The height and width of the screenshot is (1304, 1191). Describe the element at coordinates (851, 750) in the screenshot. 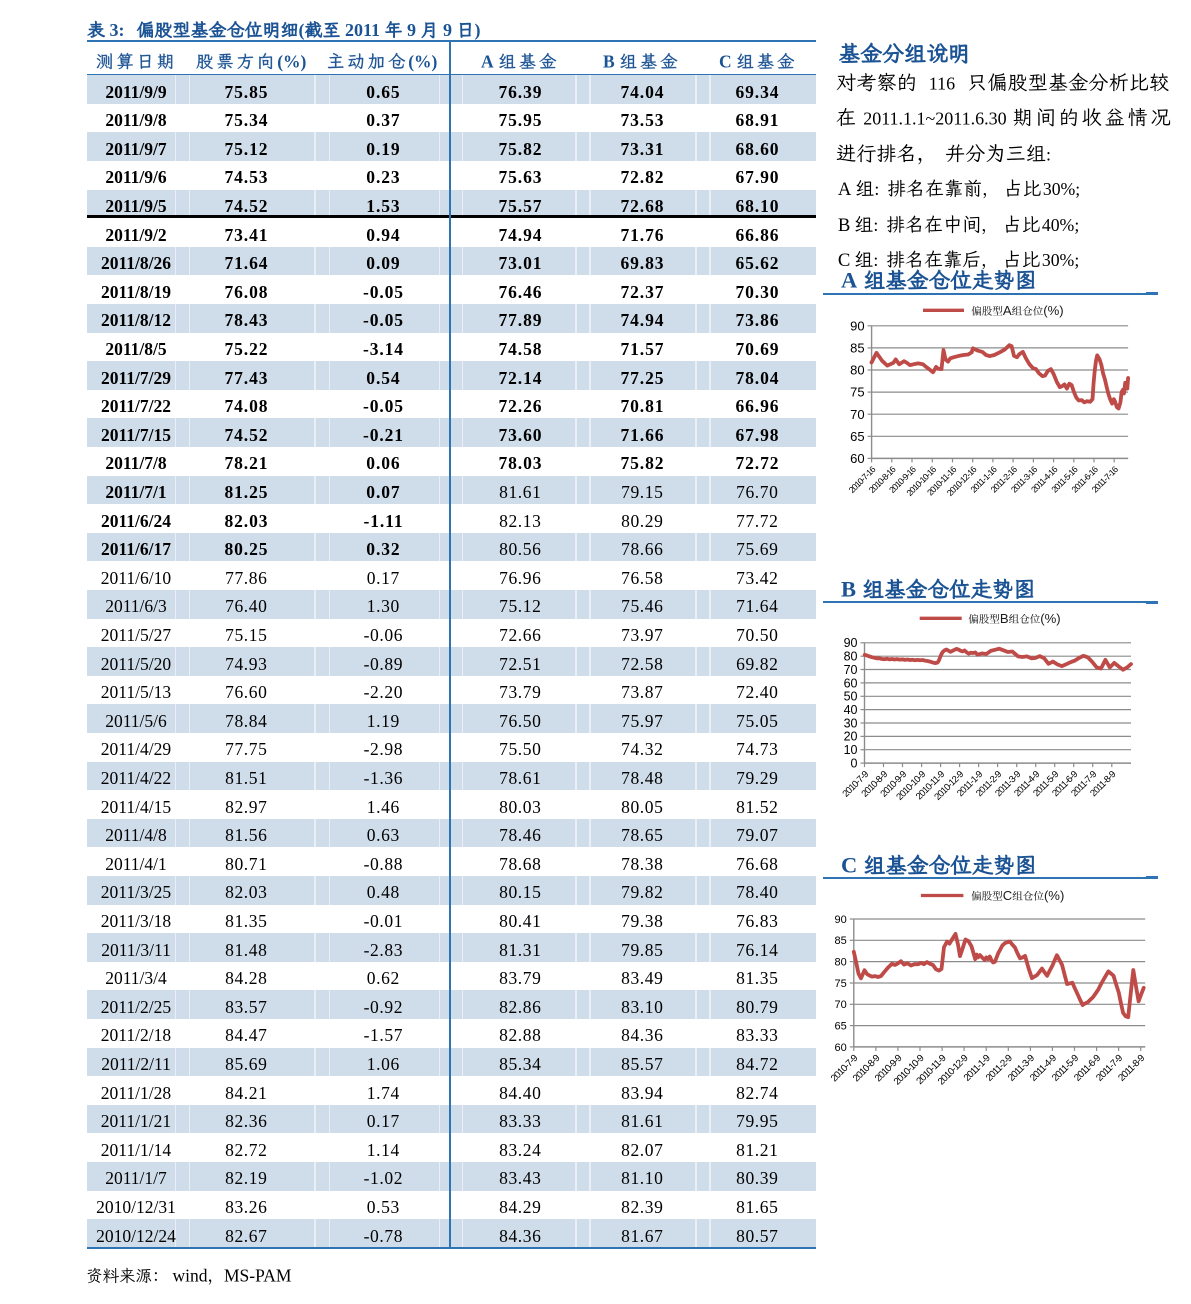

I see `svg-text: 10` at that location.